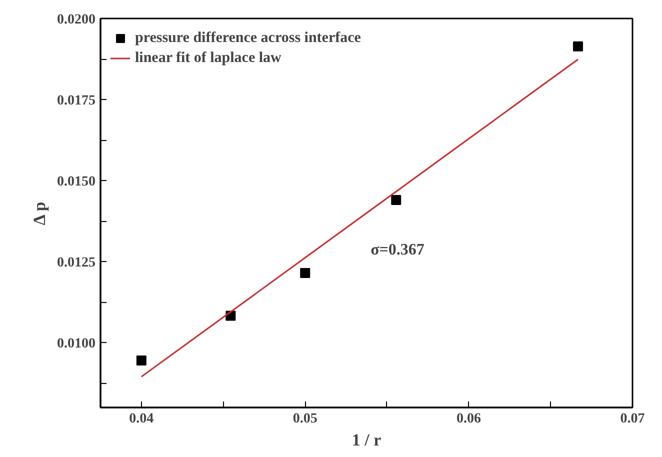  Describe the element at coordinates (76, 182) in the screenshot. I see `y-tick-label: 0.0150` at that location.